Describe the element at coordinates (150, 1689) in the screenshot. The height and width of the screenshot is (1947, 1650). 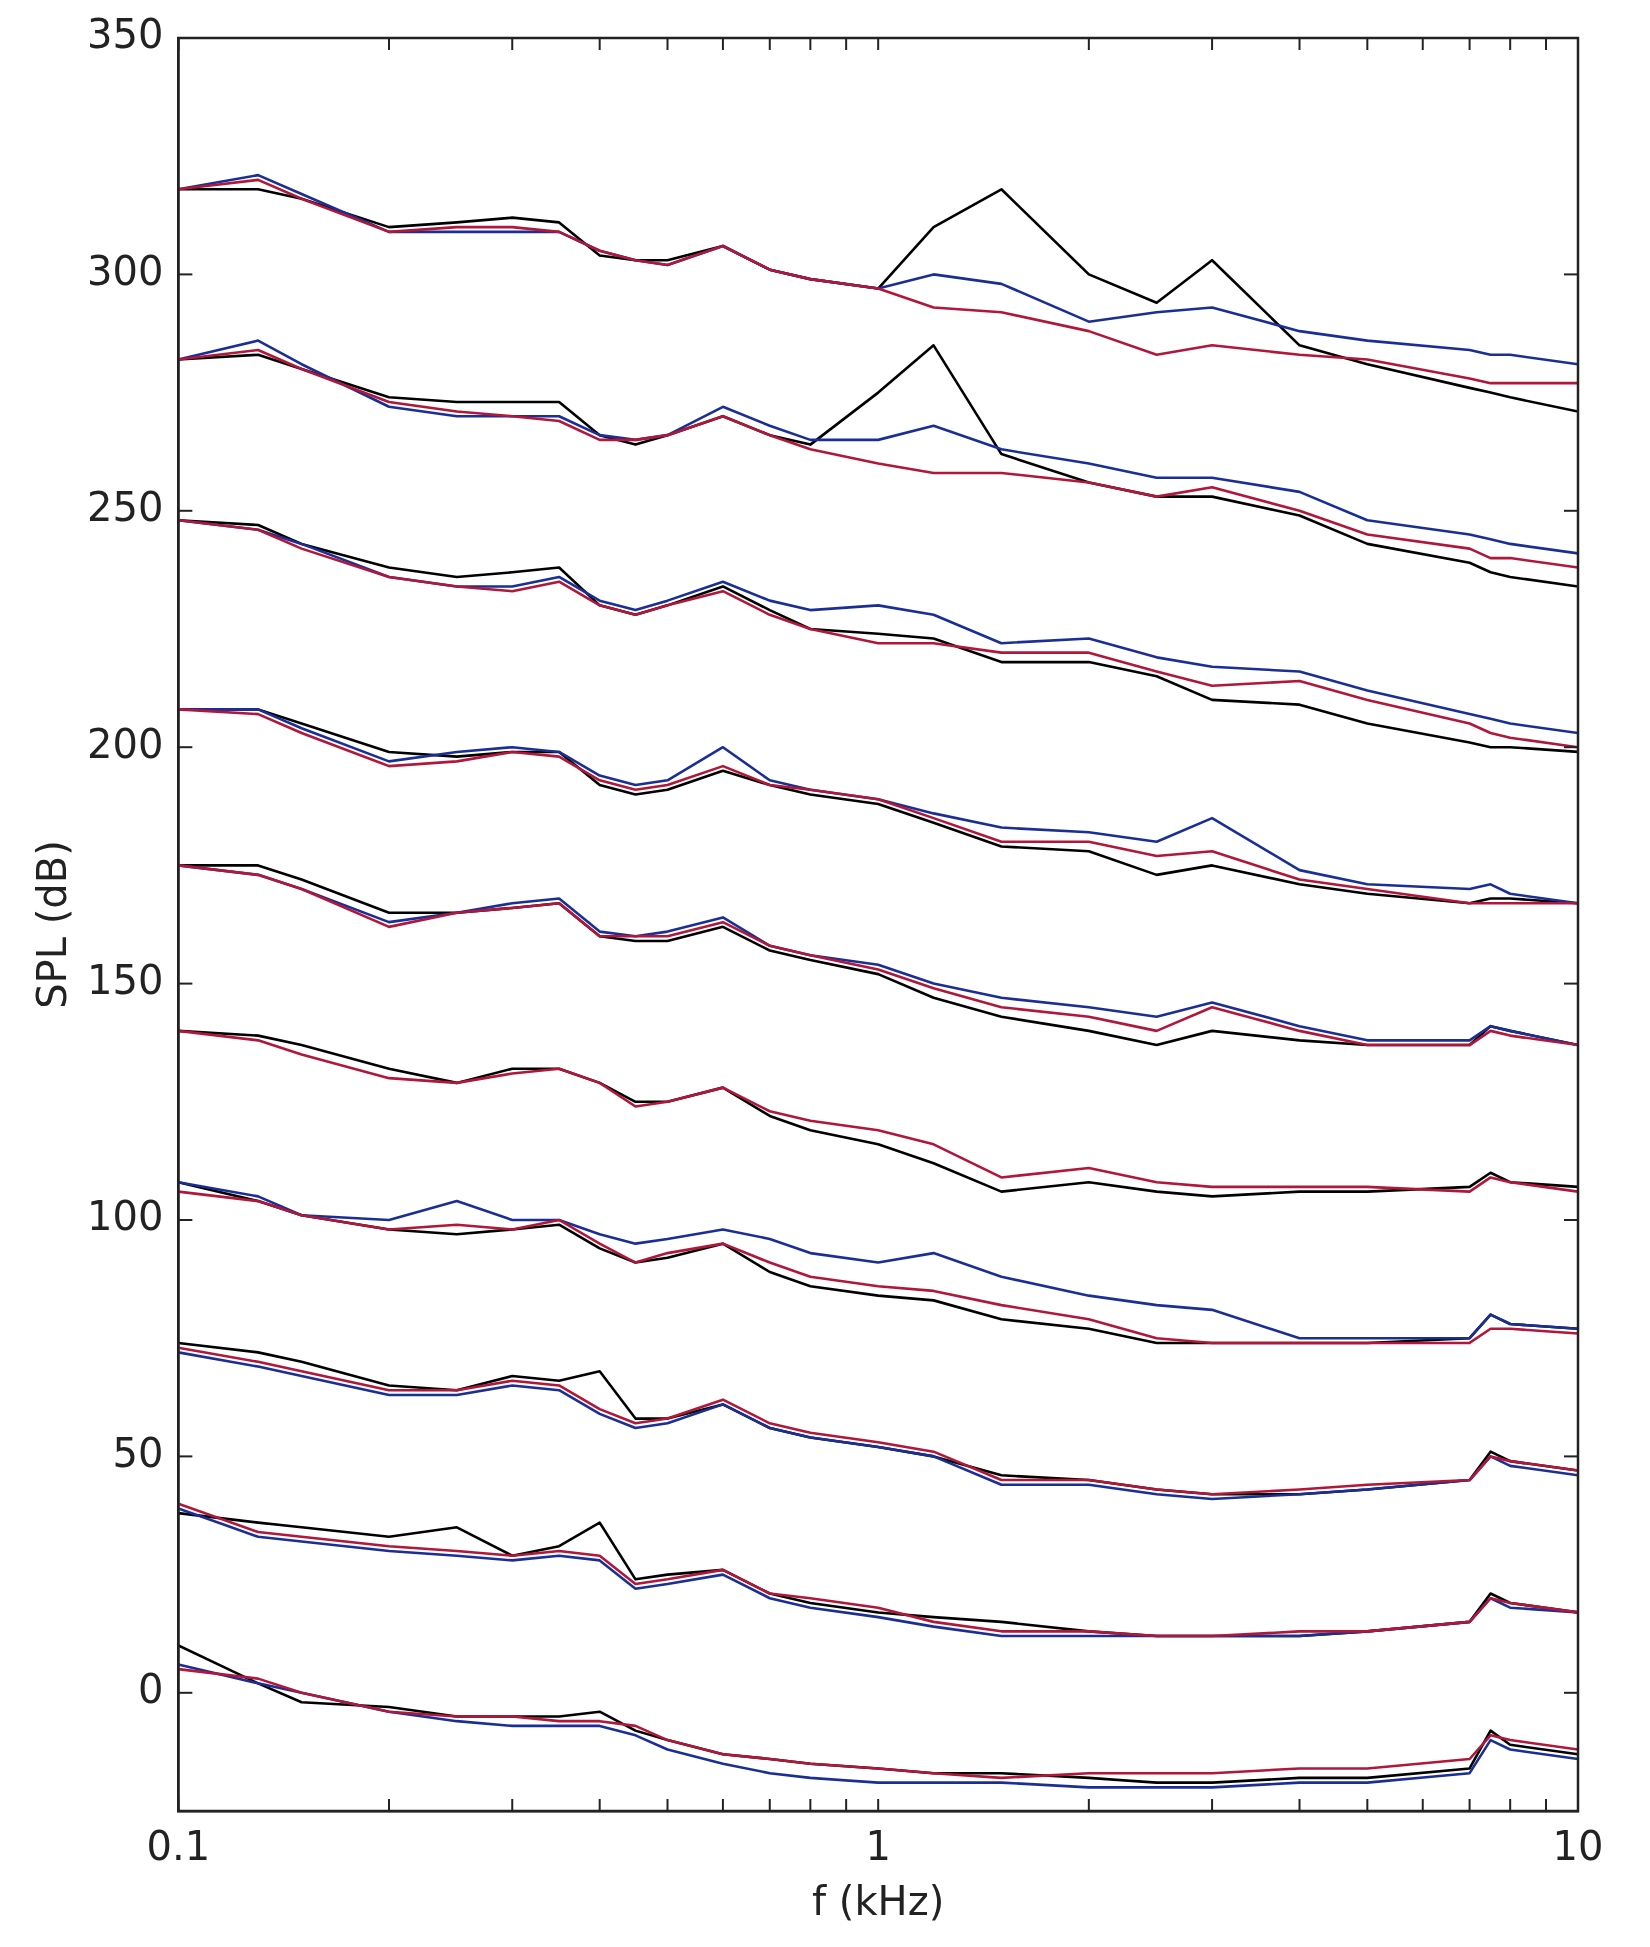
I see `y-tick-label: 0` at that location.